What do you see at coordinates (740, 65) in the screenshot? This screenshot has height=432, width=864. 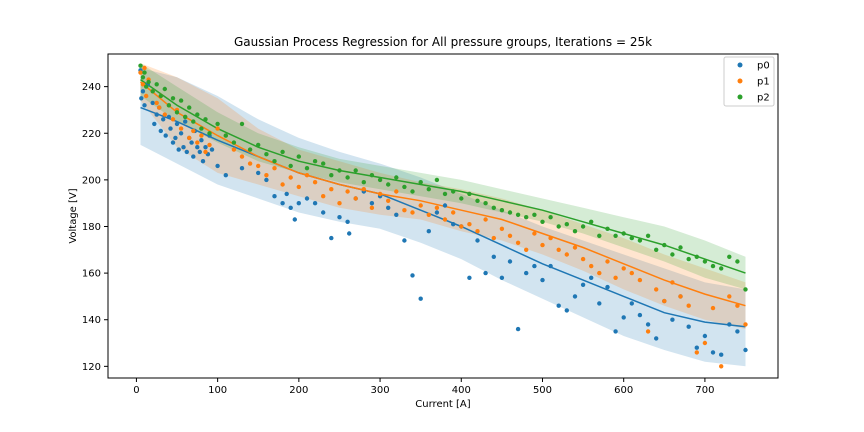 I see `legend-marker-p0` at bounding box center [740, 65].